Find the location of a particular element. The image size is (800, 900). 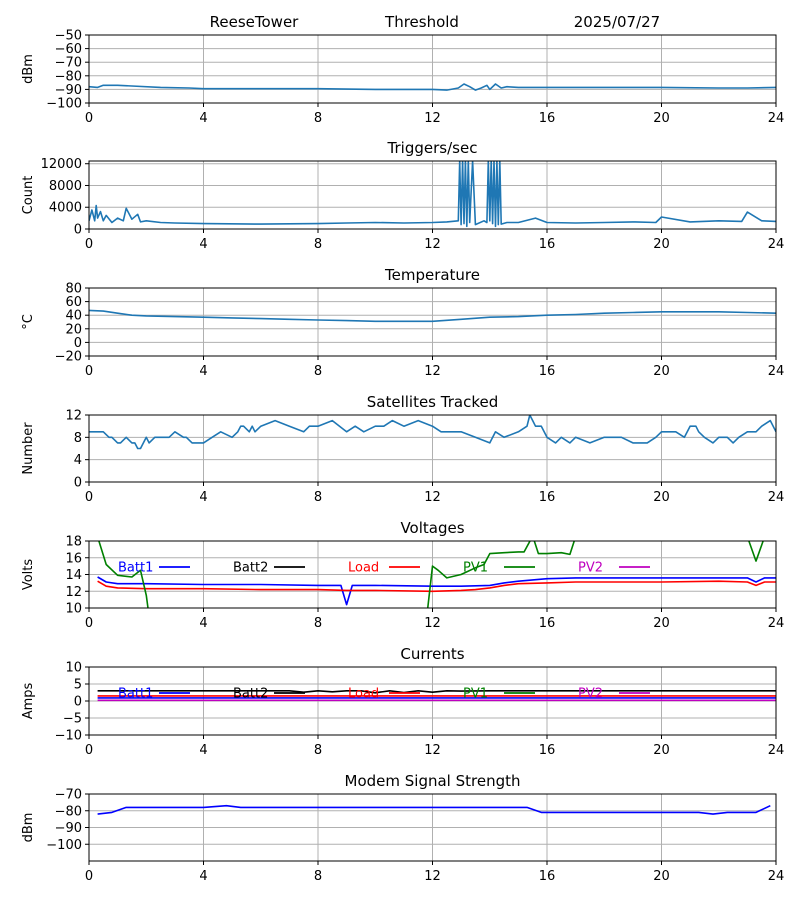

y-tick-label-3: −70 is located at coordinates (68, 63).